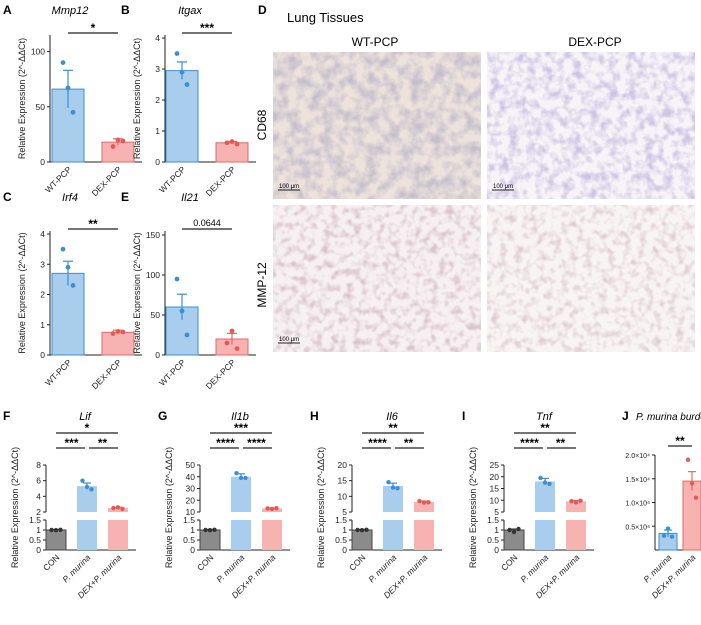 Image resolution: width=701 pixels, height=625 pixels. Describe the element at coordinates (207, 223) in the screenshot. I see `significance-label: 0.0644` at that location.